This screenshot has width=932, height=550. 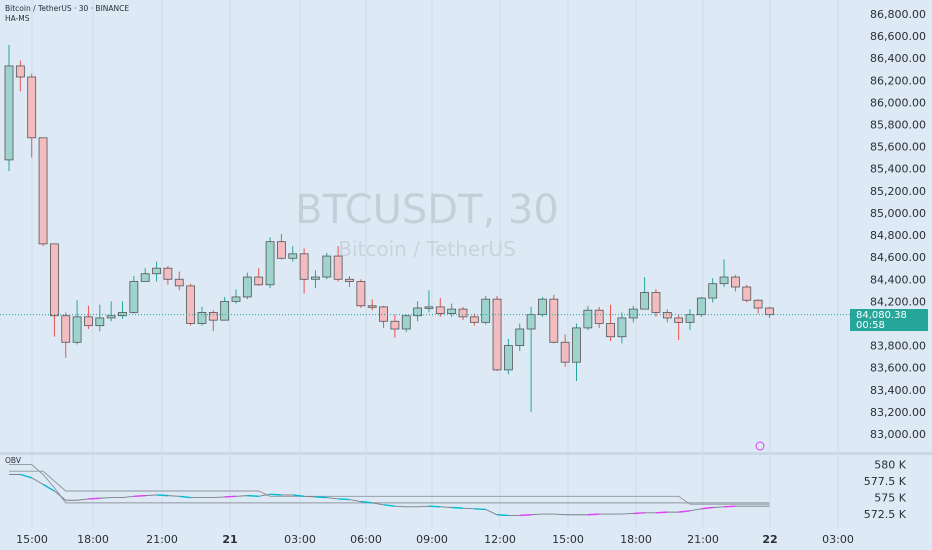 What do you see at coordinates (898, 368) in the screenshot?
I see `price-tick-label: 83,600.00` at bounding box center [898, 368].